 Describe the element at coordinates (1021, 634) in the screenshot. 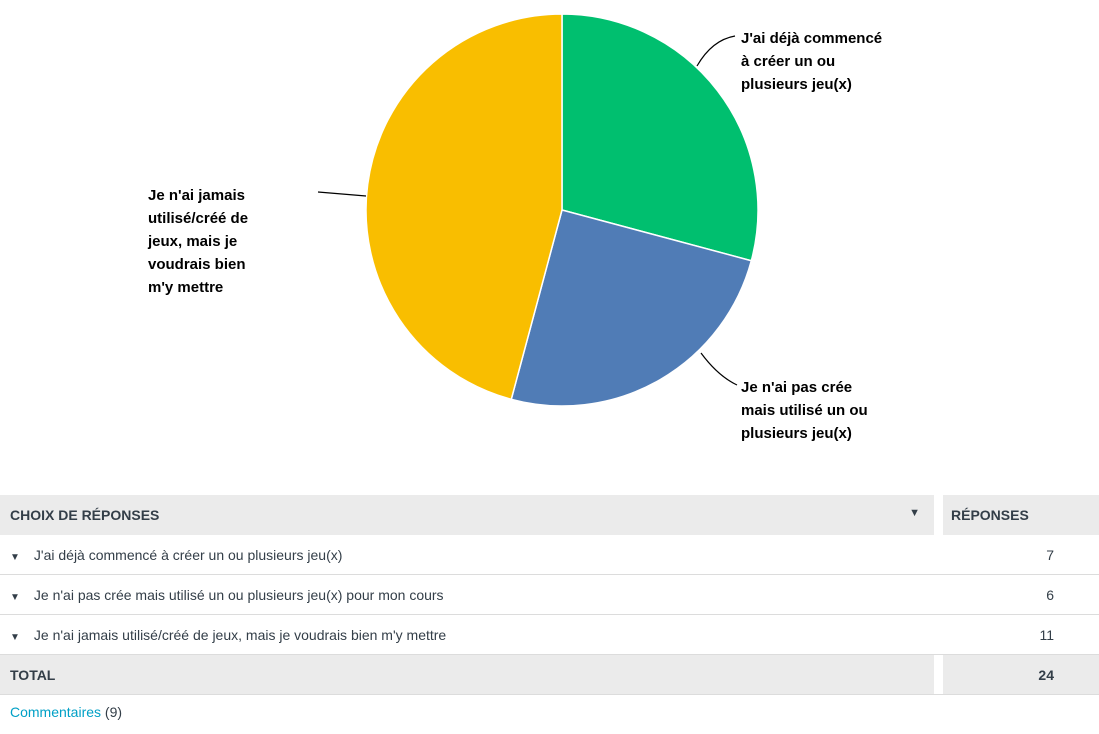

I see `response-count: 11` at that location.